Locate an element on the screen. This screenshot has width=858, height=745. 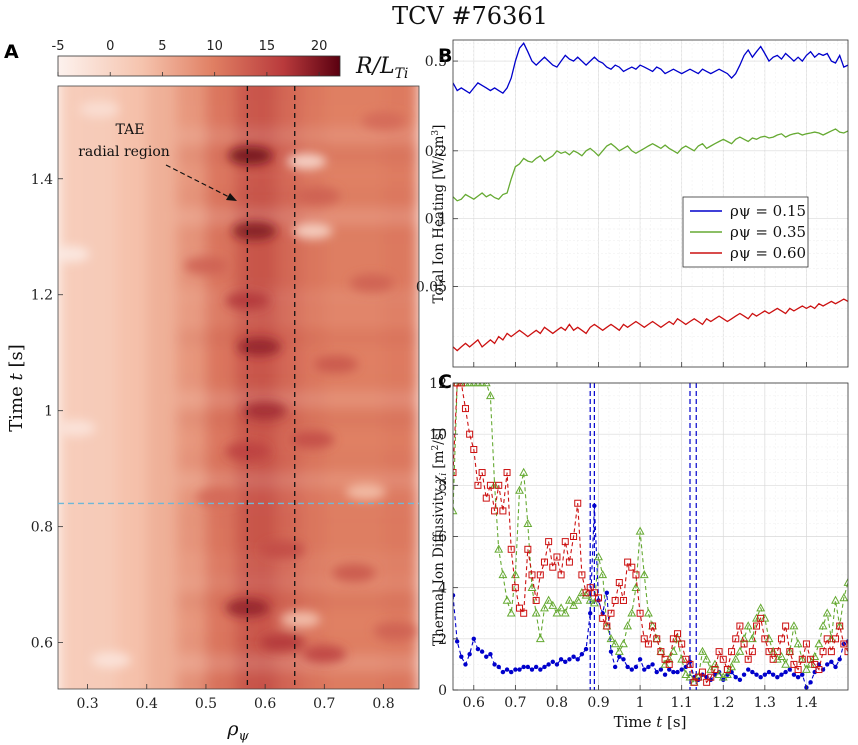
y-tick-label: 0.2 is located at coordinates (436, 152).